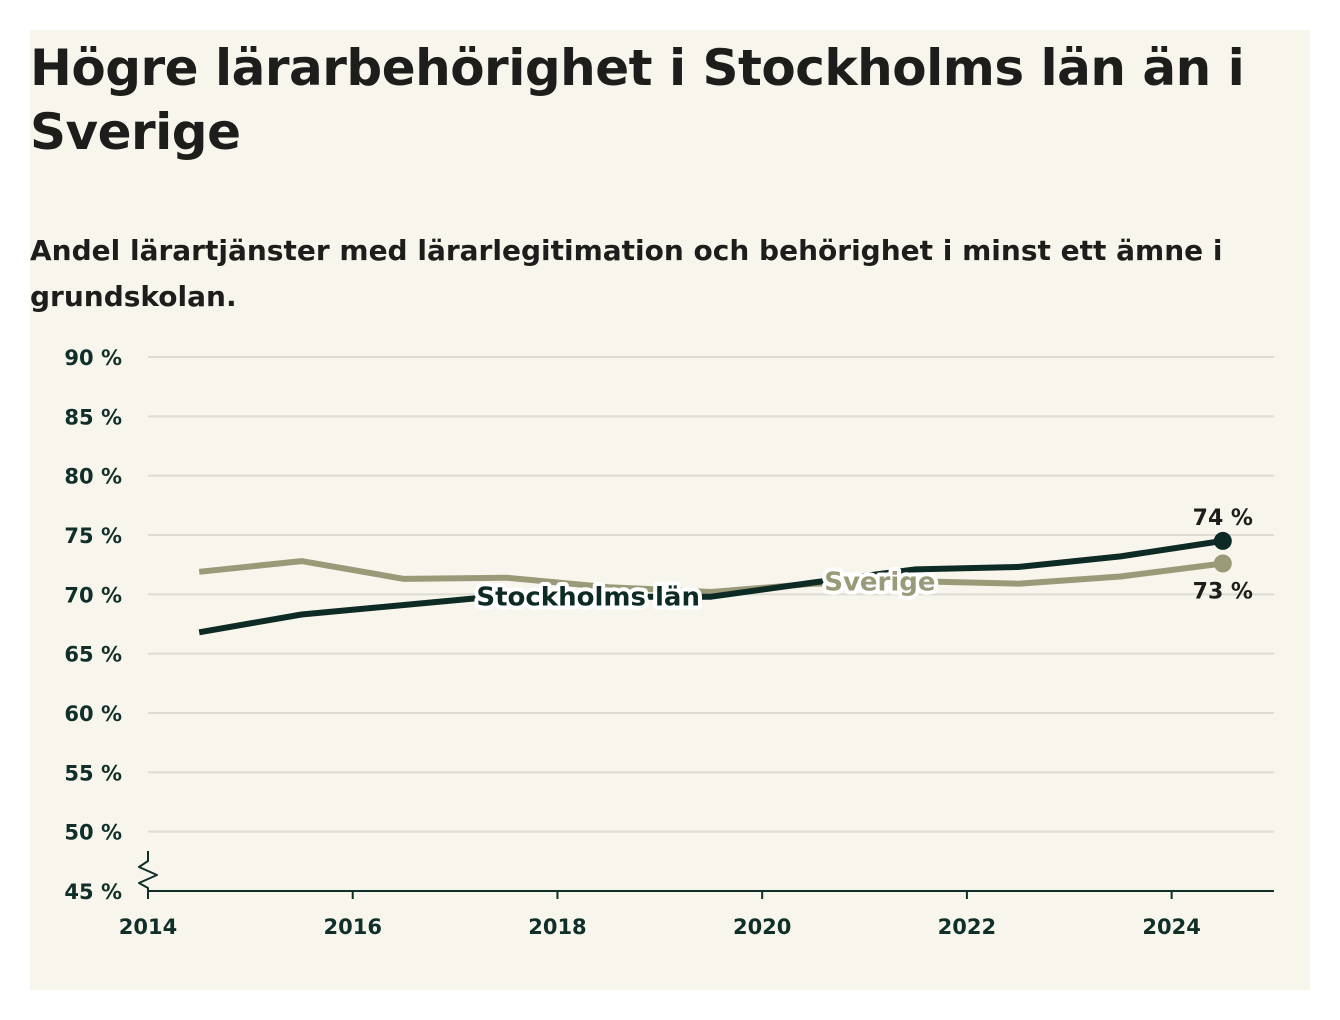 Image resolution: width=1340 pixels, height=1020 pixels. What do you see at coordinates (93, 595) in the screenshot?
I see `y-tick-label: 70 %` at bounding box center [93, 595].